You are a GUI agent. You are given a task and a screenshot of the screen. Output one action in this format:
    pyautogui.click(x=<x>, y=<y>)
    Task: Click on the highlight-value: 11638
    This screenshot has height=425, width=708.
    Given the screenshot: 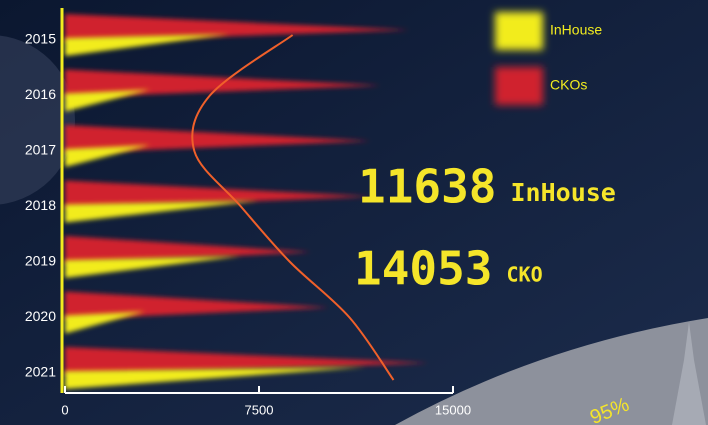 What is the action you would take?
    pyautogui.click(x=427, y=187)
    